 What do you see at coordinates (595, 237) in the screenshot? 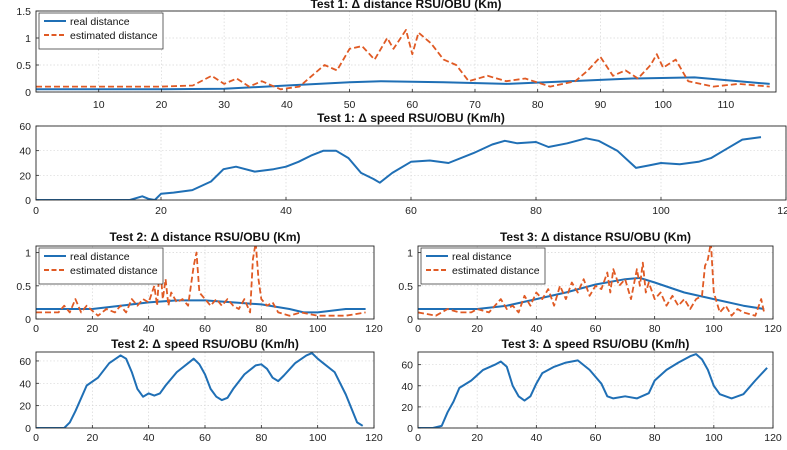
I see `chart-title: Test 3: Δ distance RSU/OBU (Km)` at bounding box center [595, 237].